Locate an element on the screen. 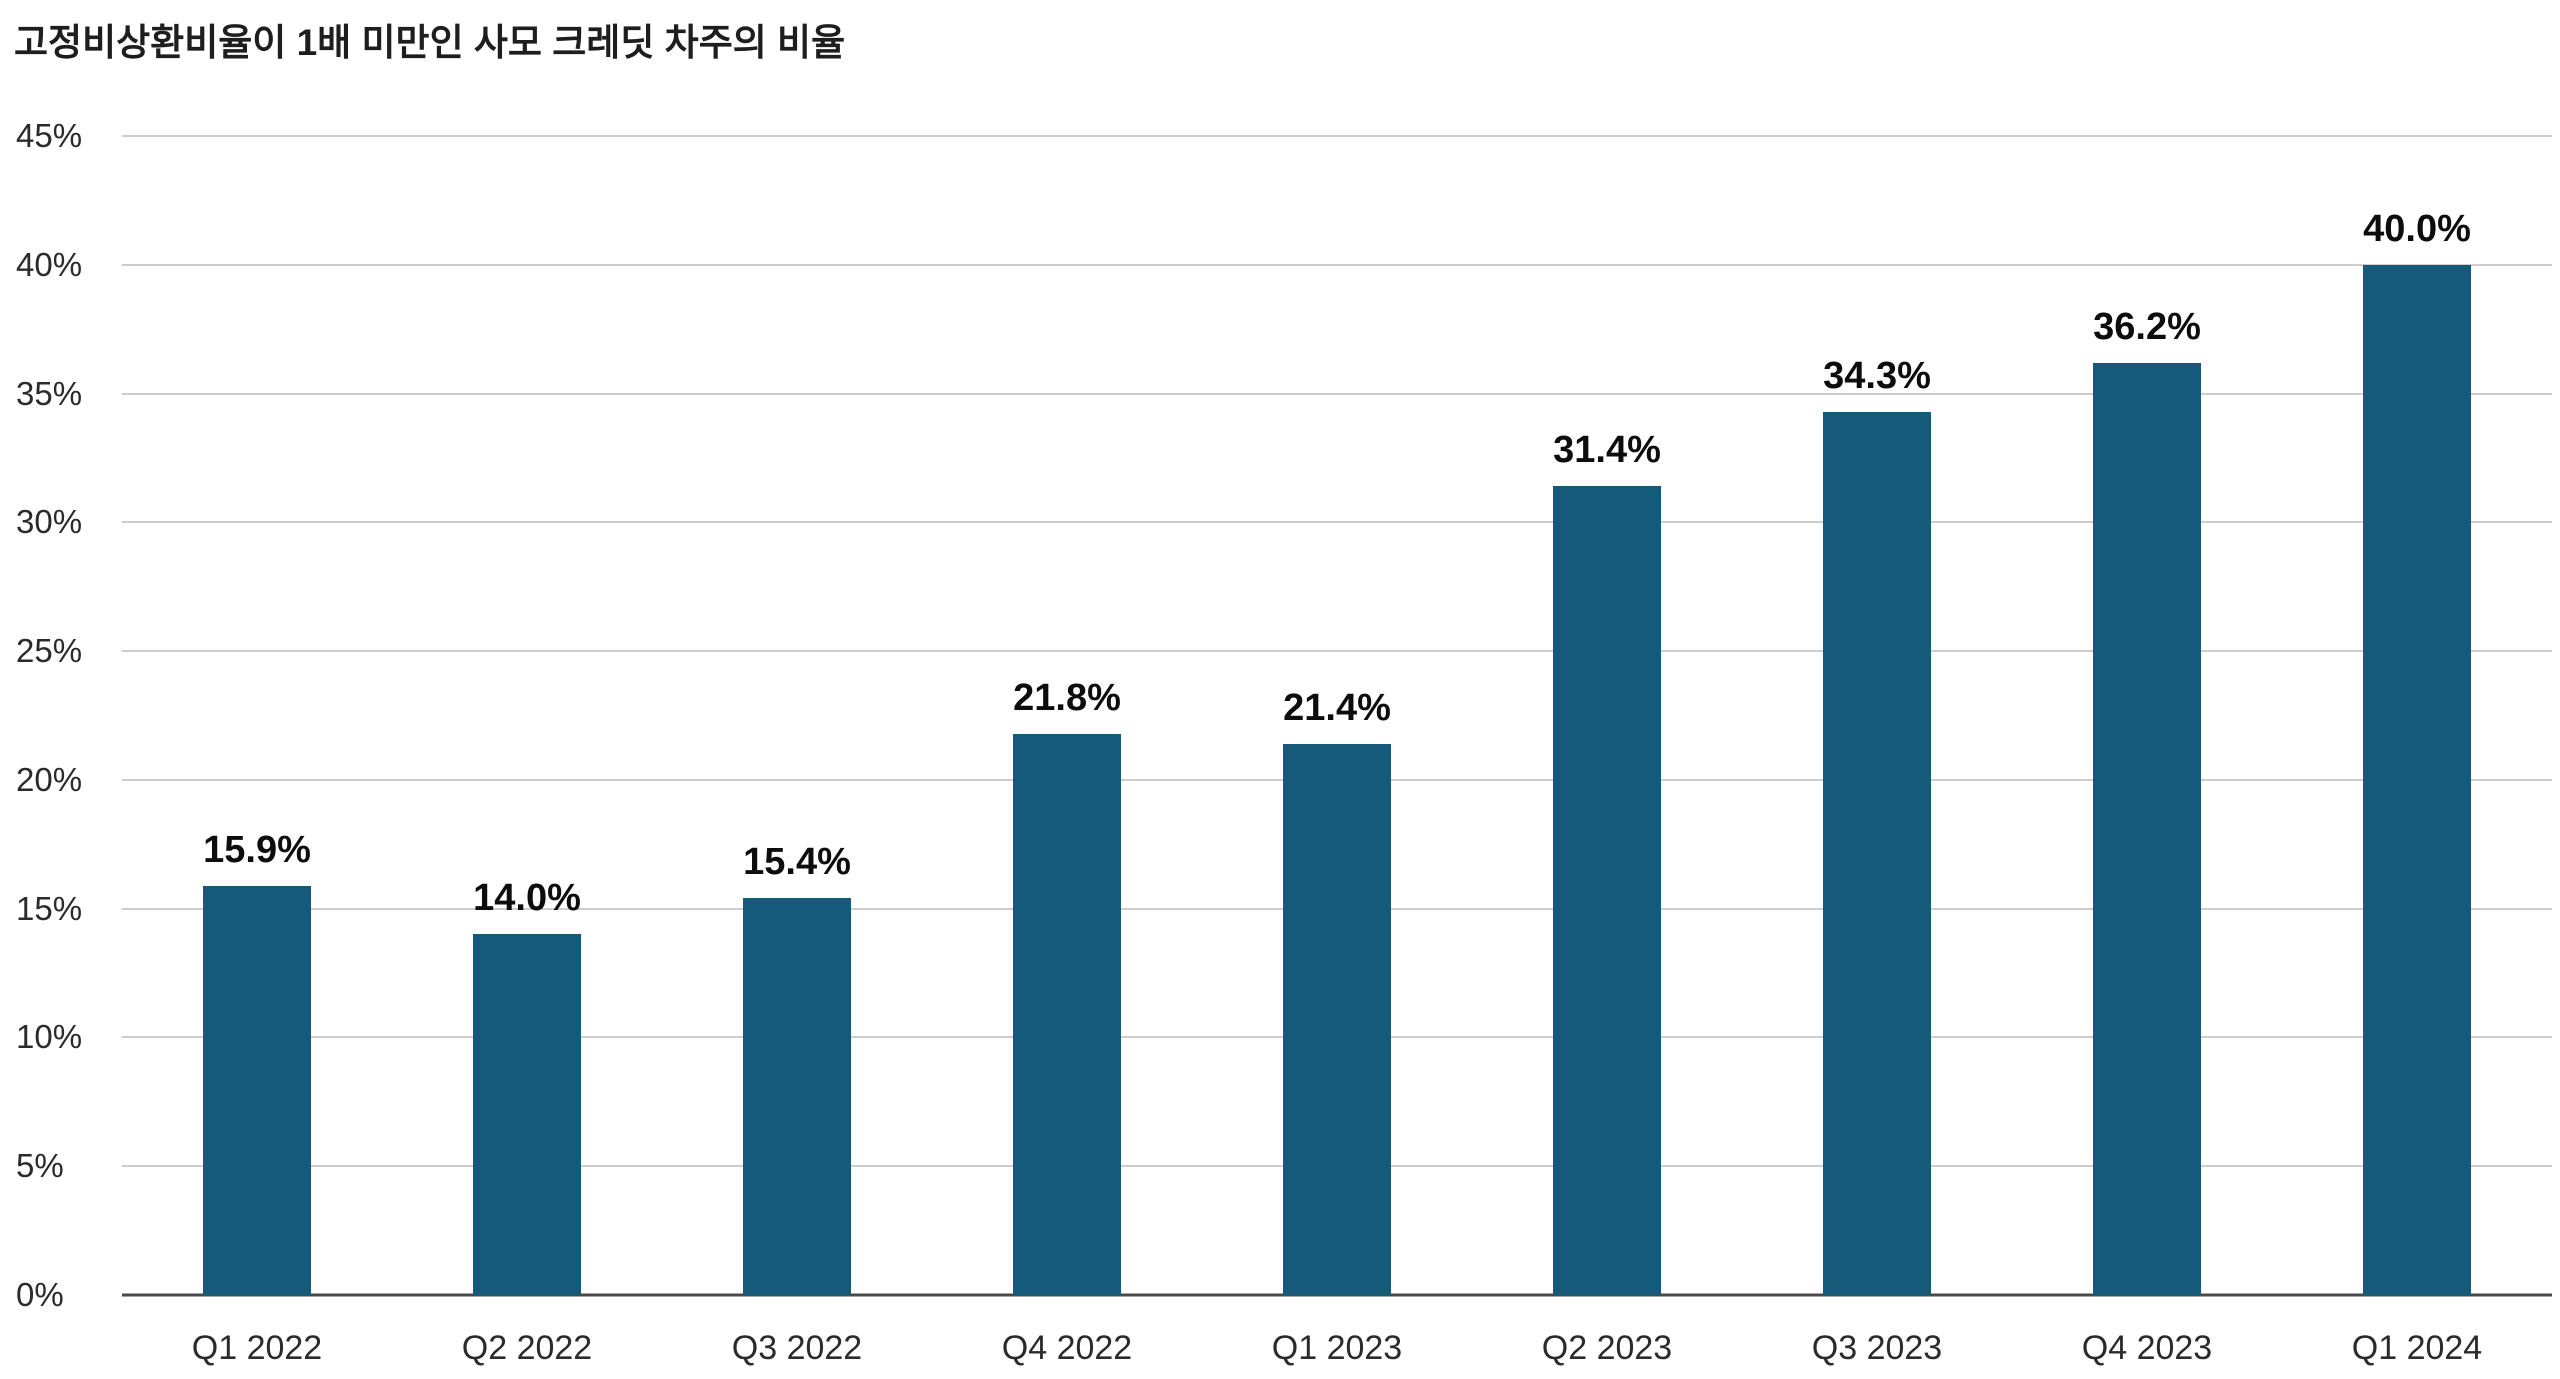 This screenshot has width=2560, height=1379. bar-value-label: 34.3% is located at coordinates (1877, 375).